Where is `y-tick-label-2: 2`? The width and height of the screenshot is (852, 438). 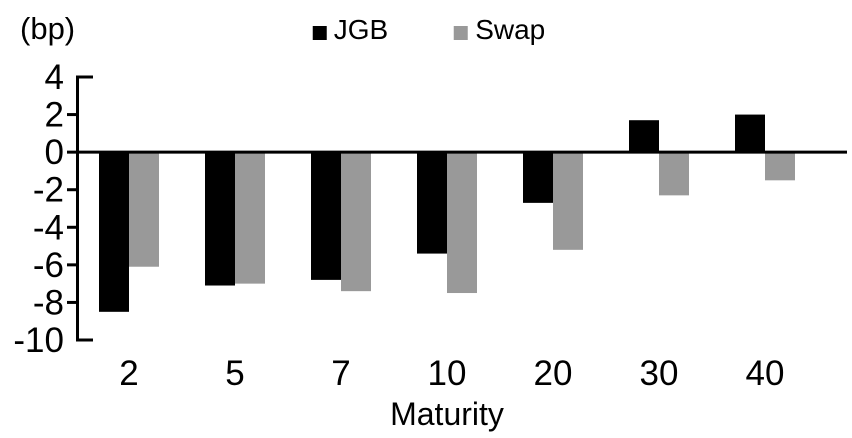 y-tick-label-2: 2 is located at coordinates (54, 115).